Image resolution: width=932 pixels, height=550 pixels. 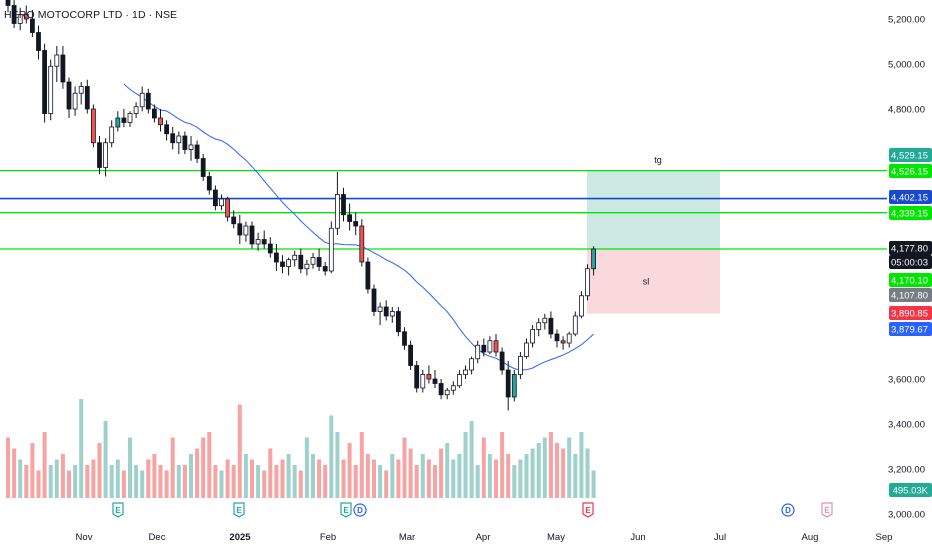 I want to click on position-tool, so click(x=653, y=241).